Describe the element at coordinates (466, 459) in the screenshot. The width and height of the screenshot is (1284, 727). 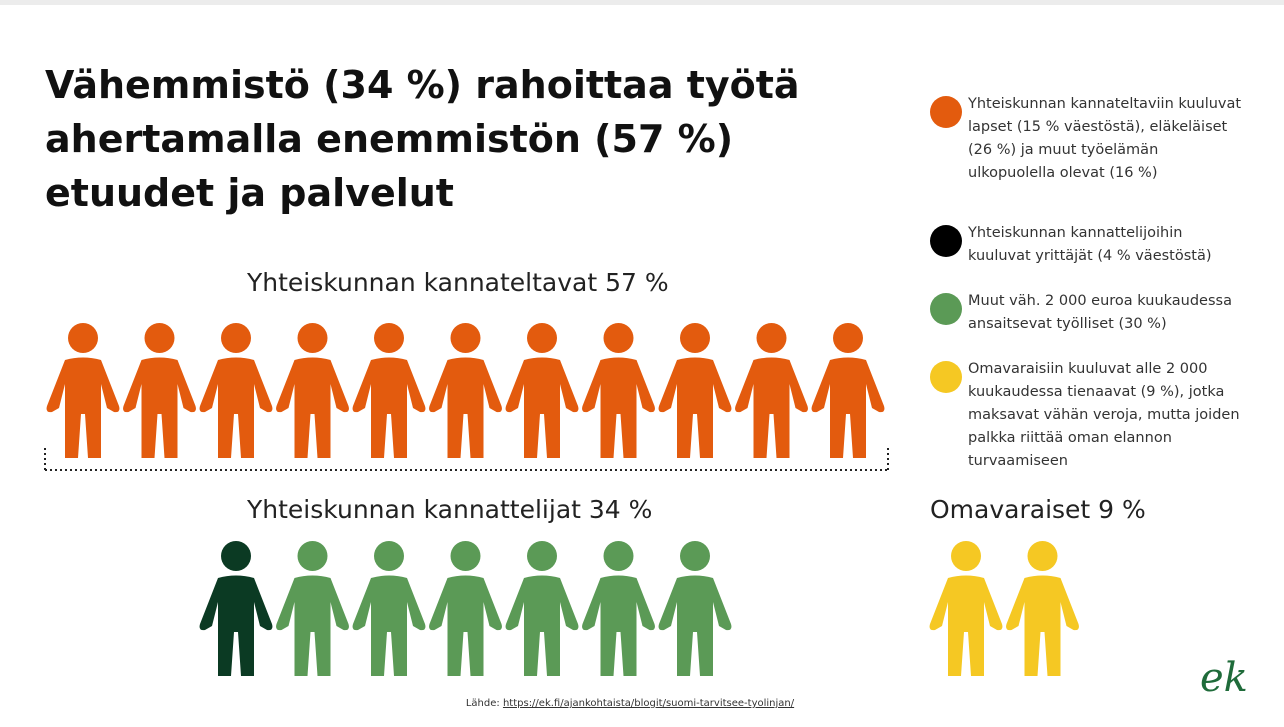
I see `bracket` at that location.